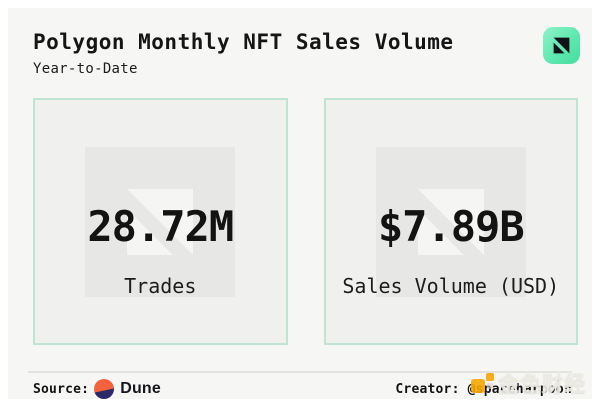 Image resolution: width=600 pixels, height=407 pixels. I want to click on source-attribution: Source: Dune, so click(97, 389).